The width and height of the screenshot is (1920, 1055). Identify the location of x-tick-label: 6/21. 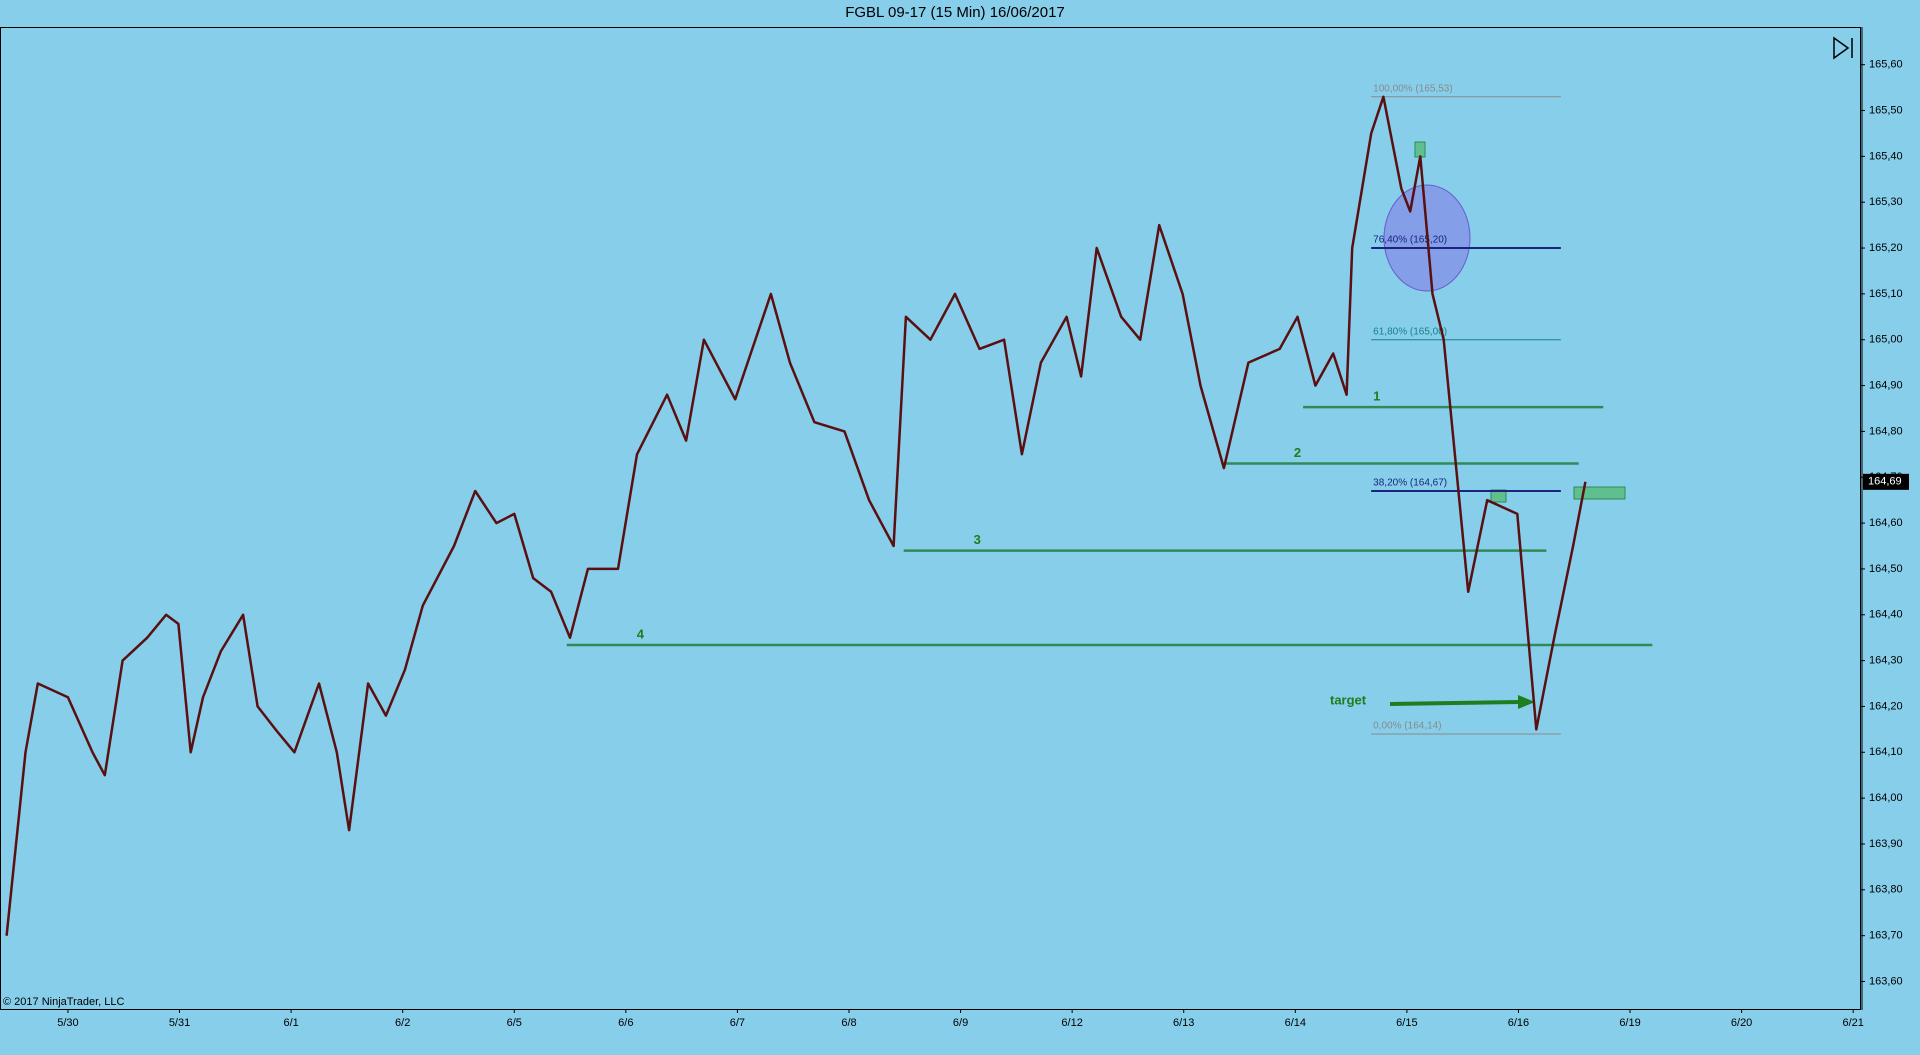
(1852, 1023).